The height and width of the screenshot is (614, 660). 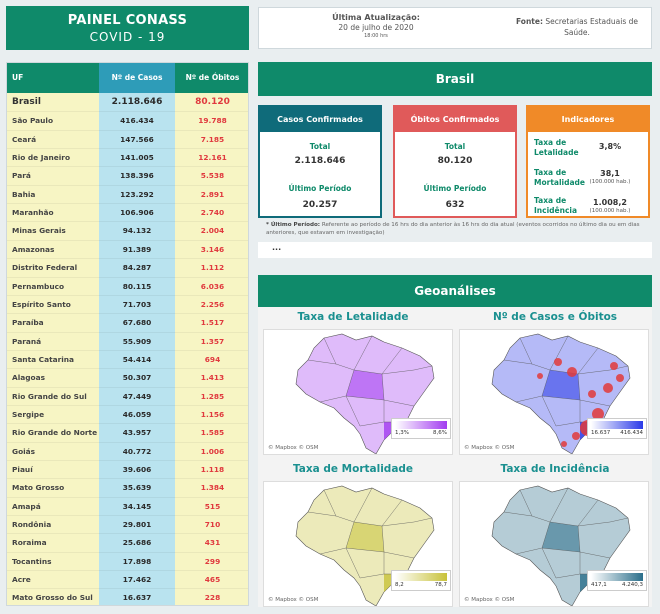 I want to click on row-casos: 106.906, so click(x=137, y=213).